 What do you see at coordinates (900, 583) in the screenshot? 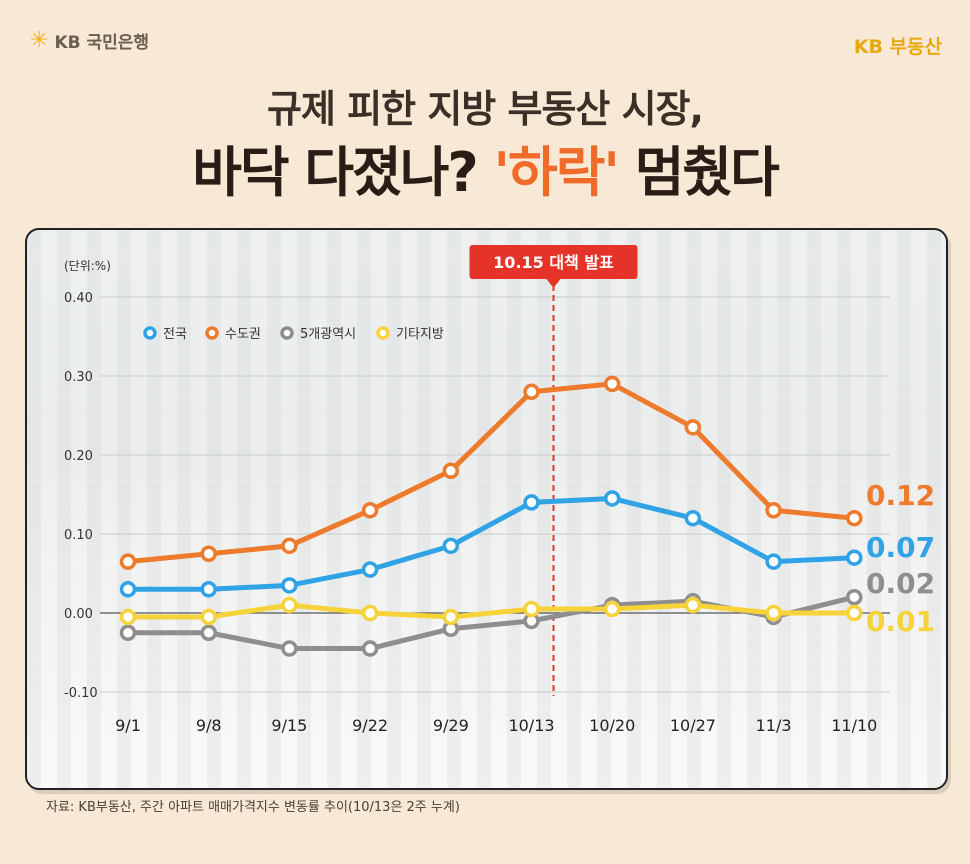
I see `end-label: 0.02` at bounding box center [900, 583].